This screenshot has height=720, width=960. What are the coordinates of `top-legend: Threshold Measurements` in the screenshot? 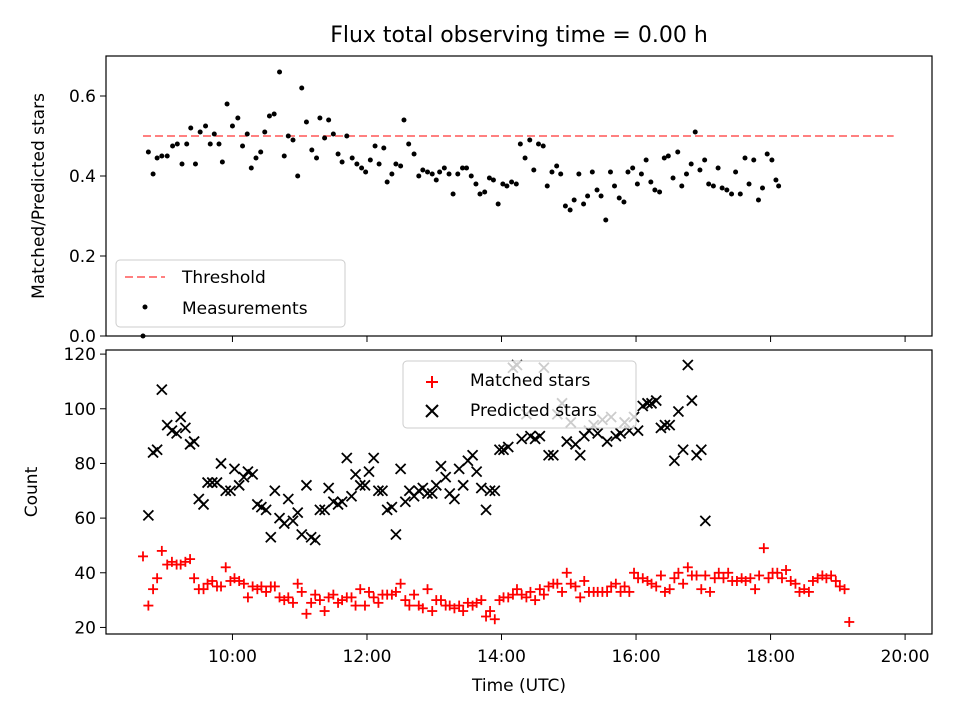 It's located at (230, 293).